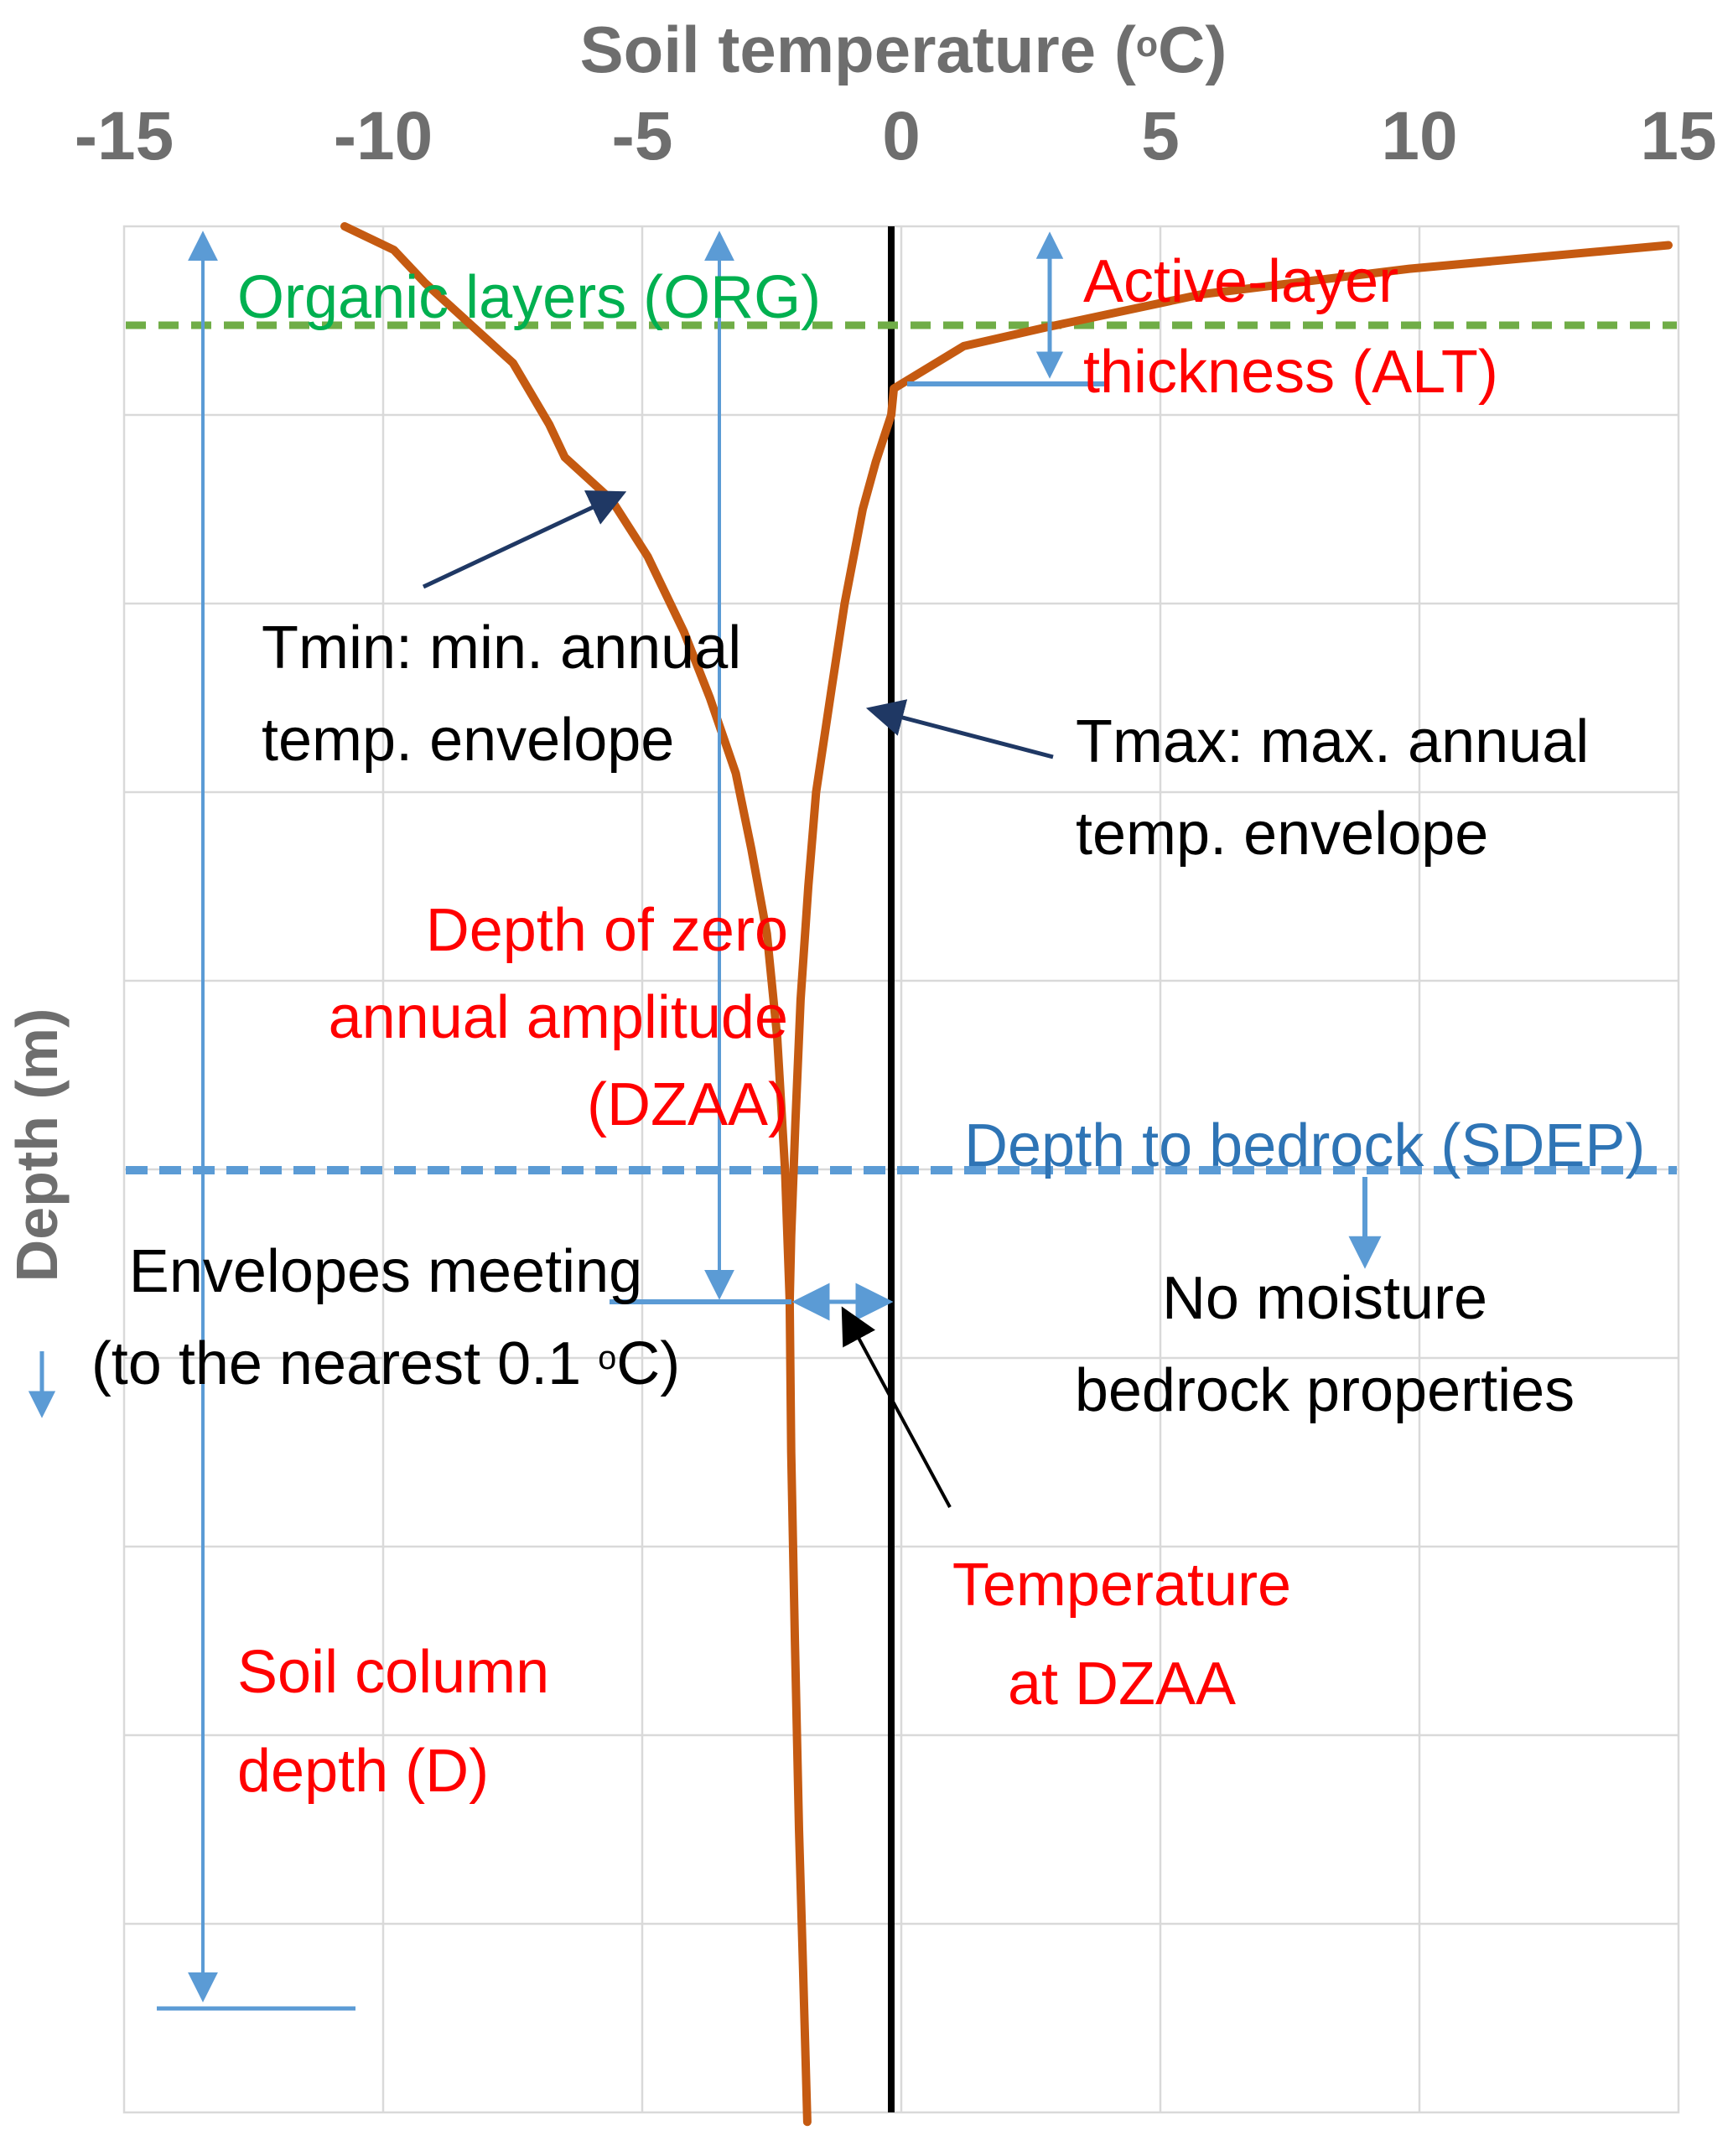 This screenshot has width=1733, height=2156. What do you see at coordinates (1161, 136) in the screenshot?
I see `x-tick-5: 5` at bounding box center [1161, 136].